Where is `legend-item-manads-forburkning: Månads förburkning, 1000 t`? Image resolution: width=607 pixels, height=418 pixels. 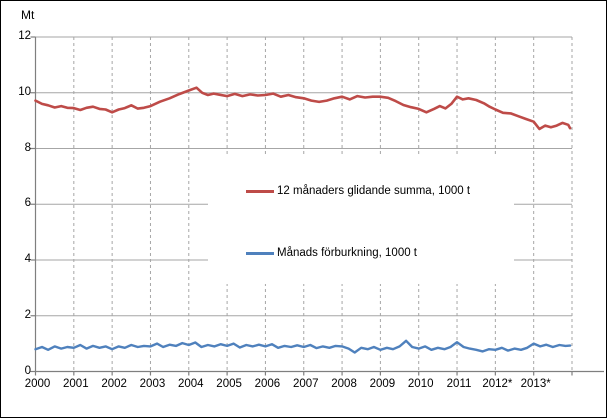 legend-item-manads-forburkning: Månads förburkning, 1000 t is located at coordinates (331, 253).